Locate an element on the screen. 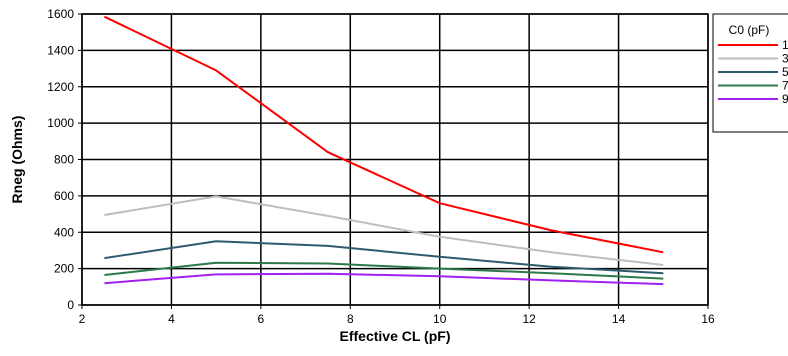 The image size is (788, 356). x-tick-label: 6 is located at coordinates (261, 319).